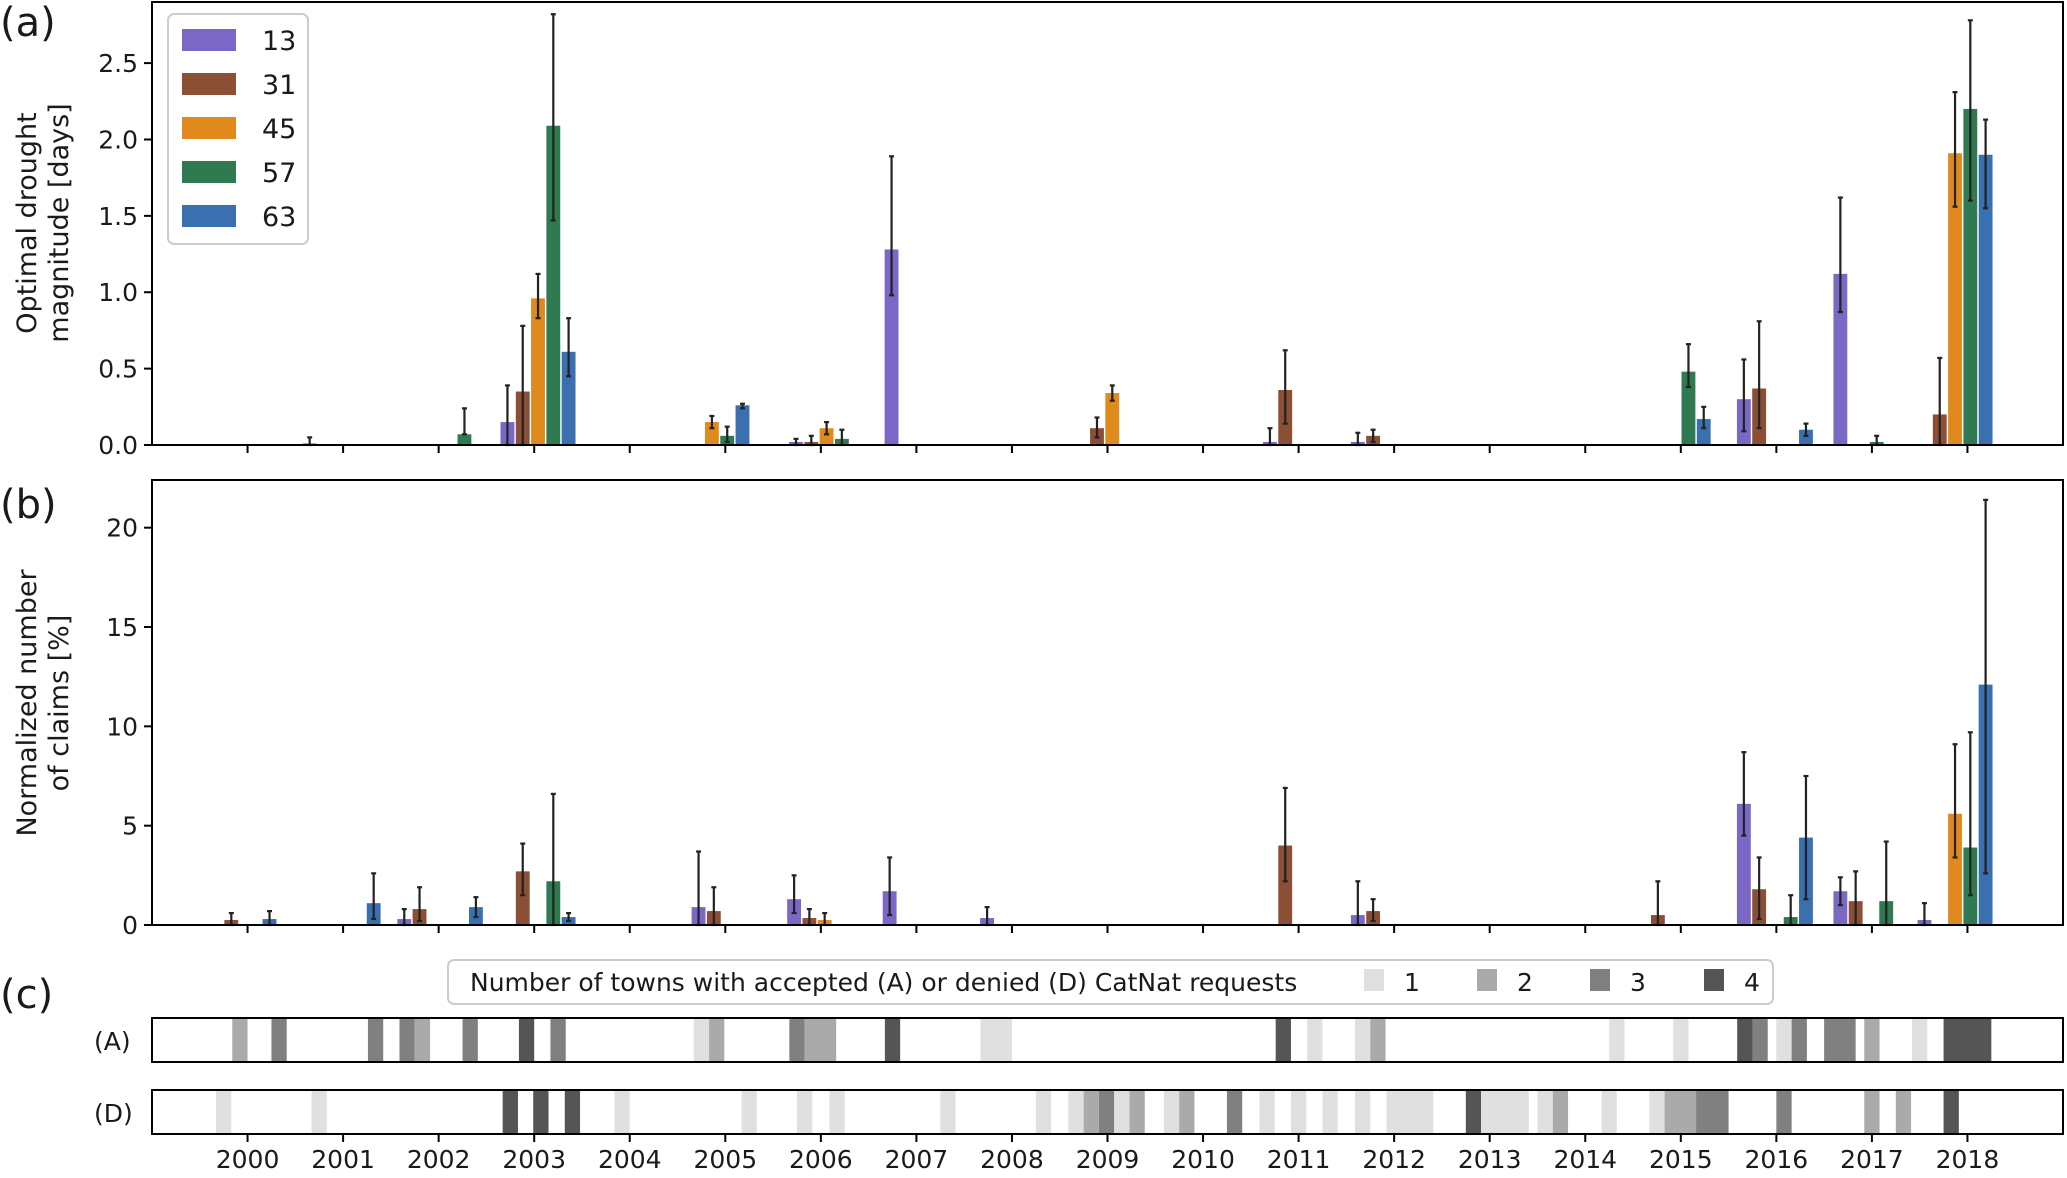 The image size is (2067, 1178). What do you see at coordinates (439, 1159) in the screenshot?
I see `panel-c-xtick-label: 2002` at bounding box center [439, 1159].